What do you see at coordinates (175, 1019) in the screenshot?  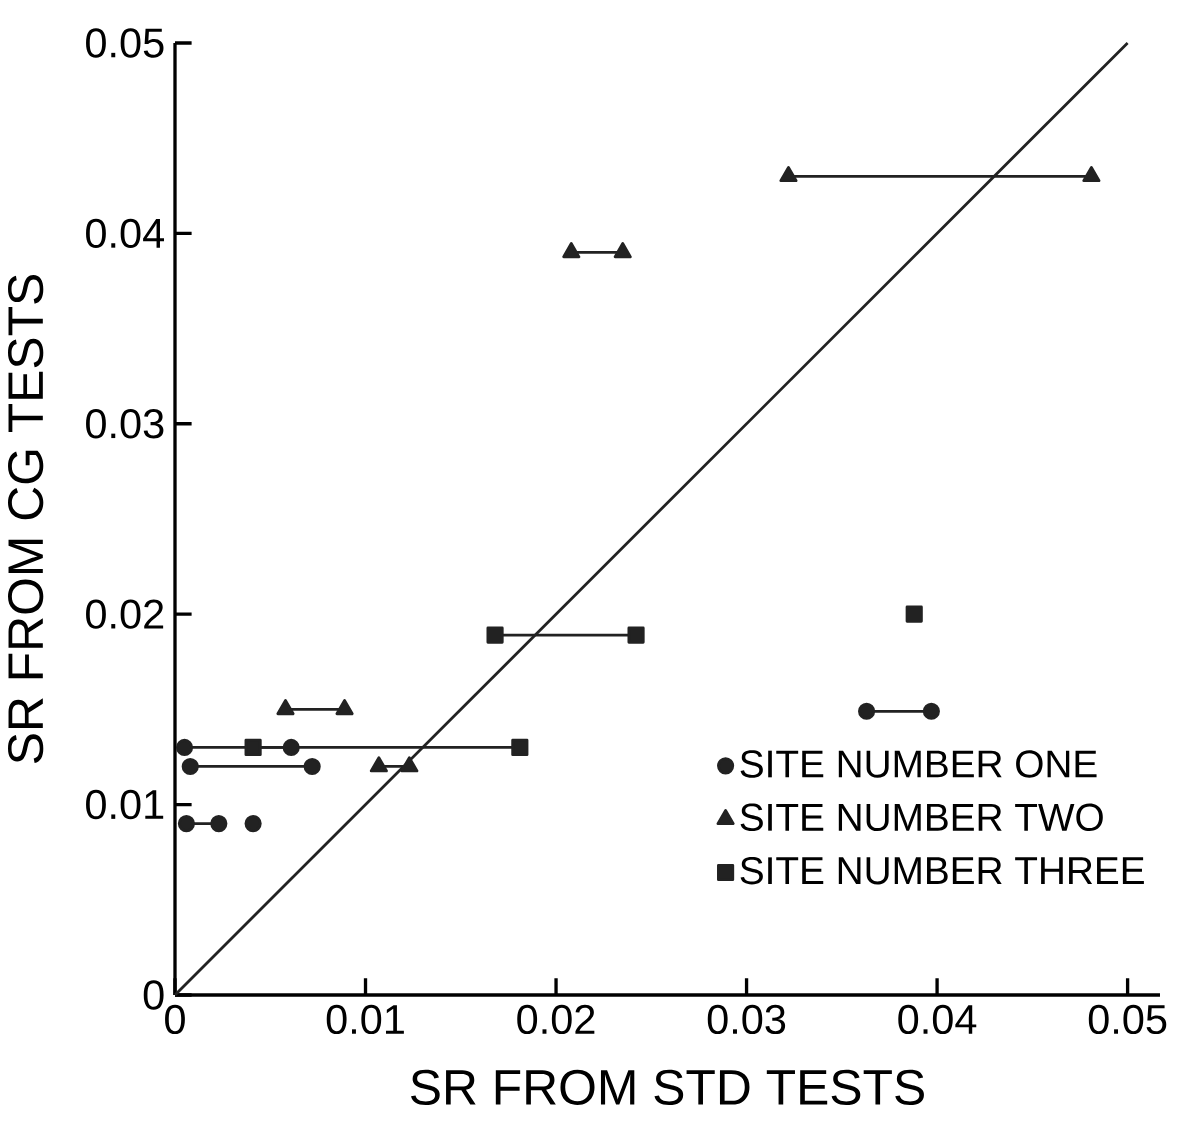 I see `x-tick-label: 0` at bounding box center [175, 1019].